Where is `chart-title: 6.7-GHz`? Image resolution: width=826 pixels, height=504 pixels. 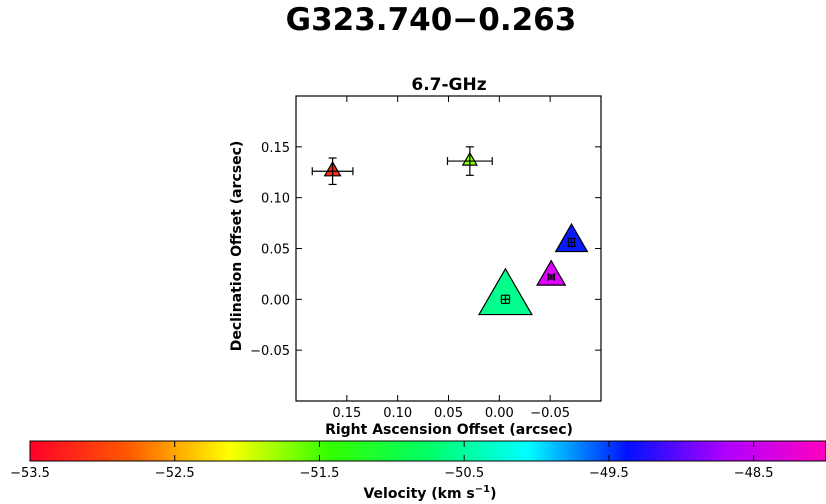
chart-title: 6.7-GHz is located at coordinates (448, 85).